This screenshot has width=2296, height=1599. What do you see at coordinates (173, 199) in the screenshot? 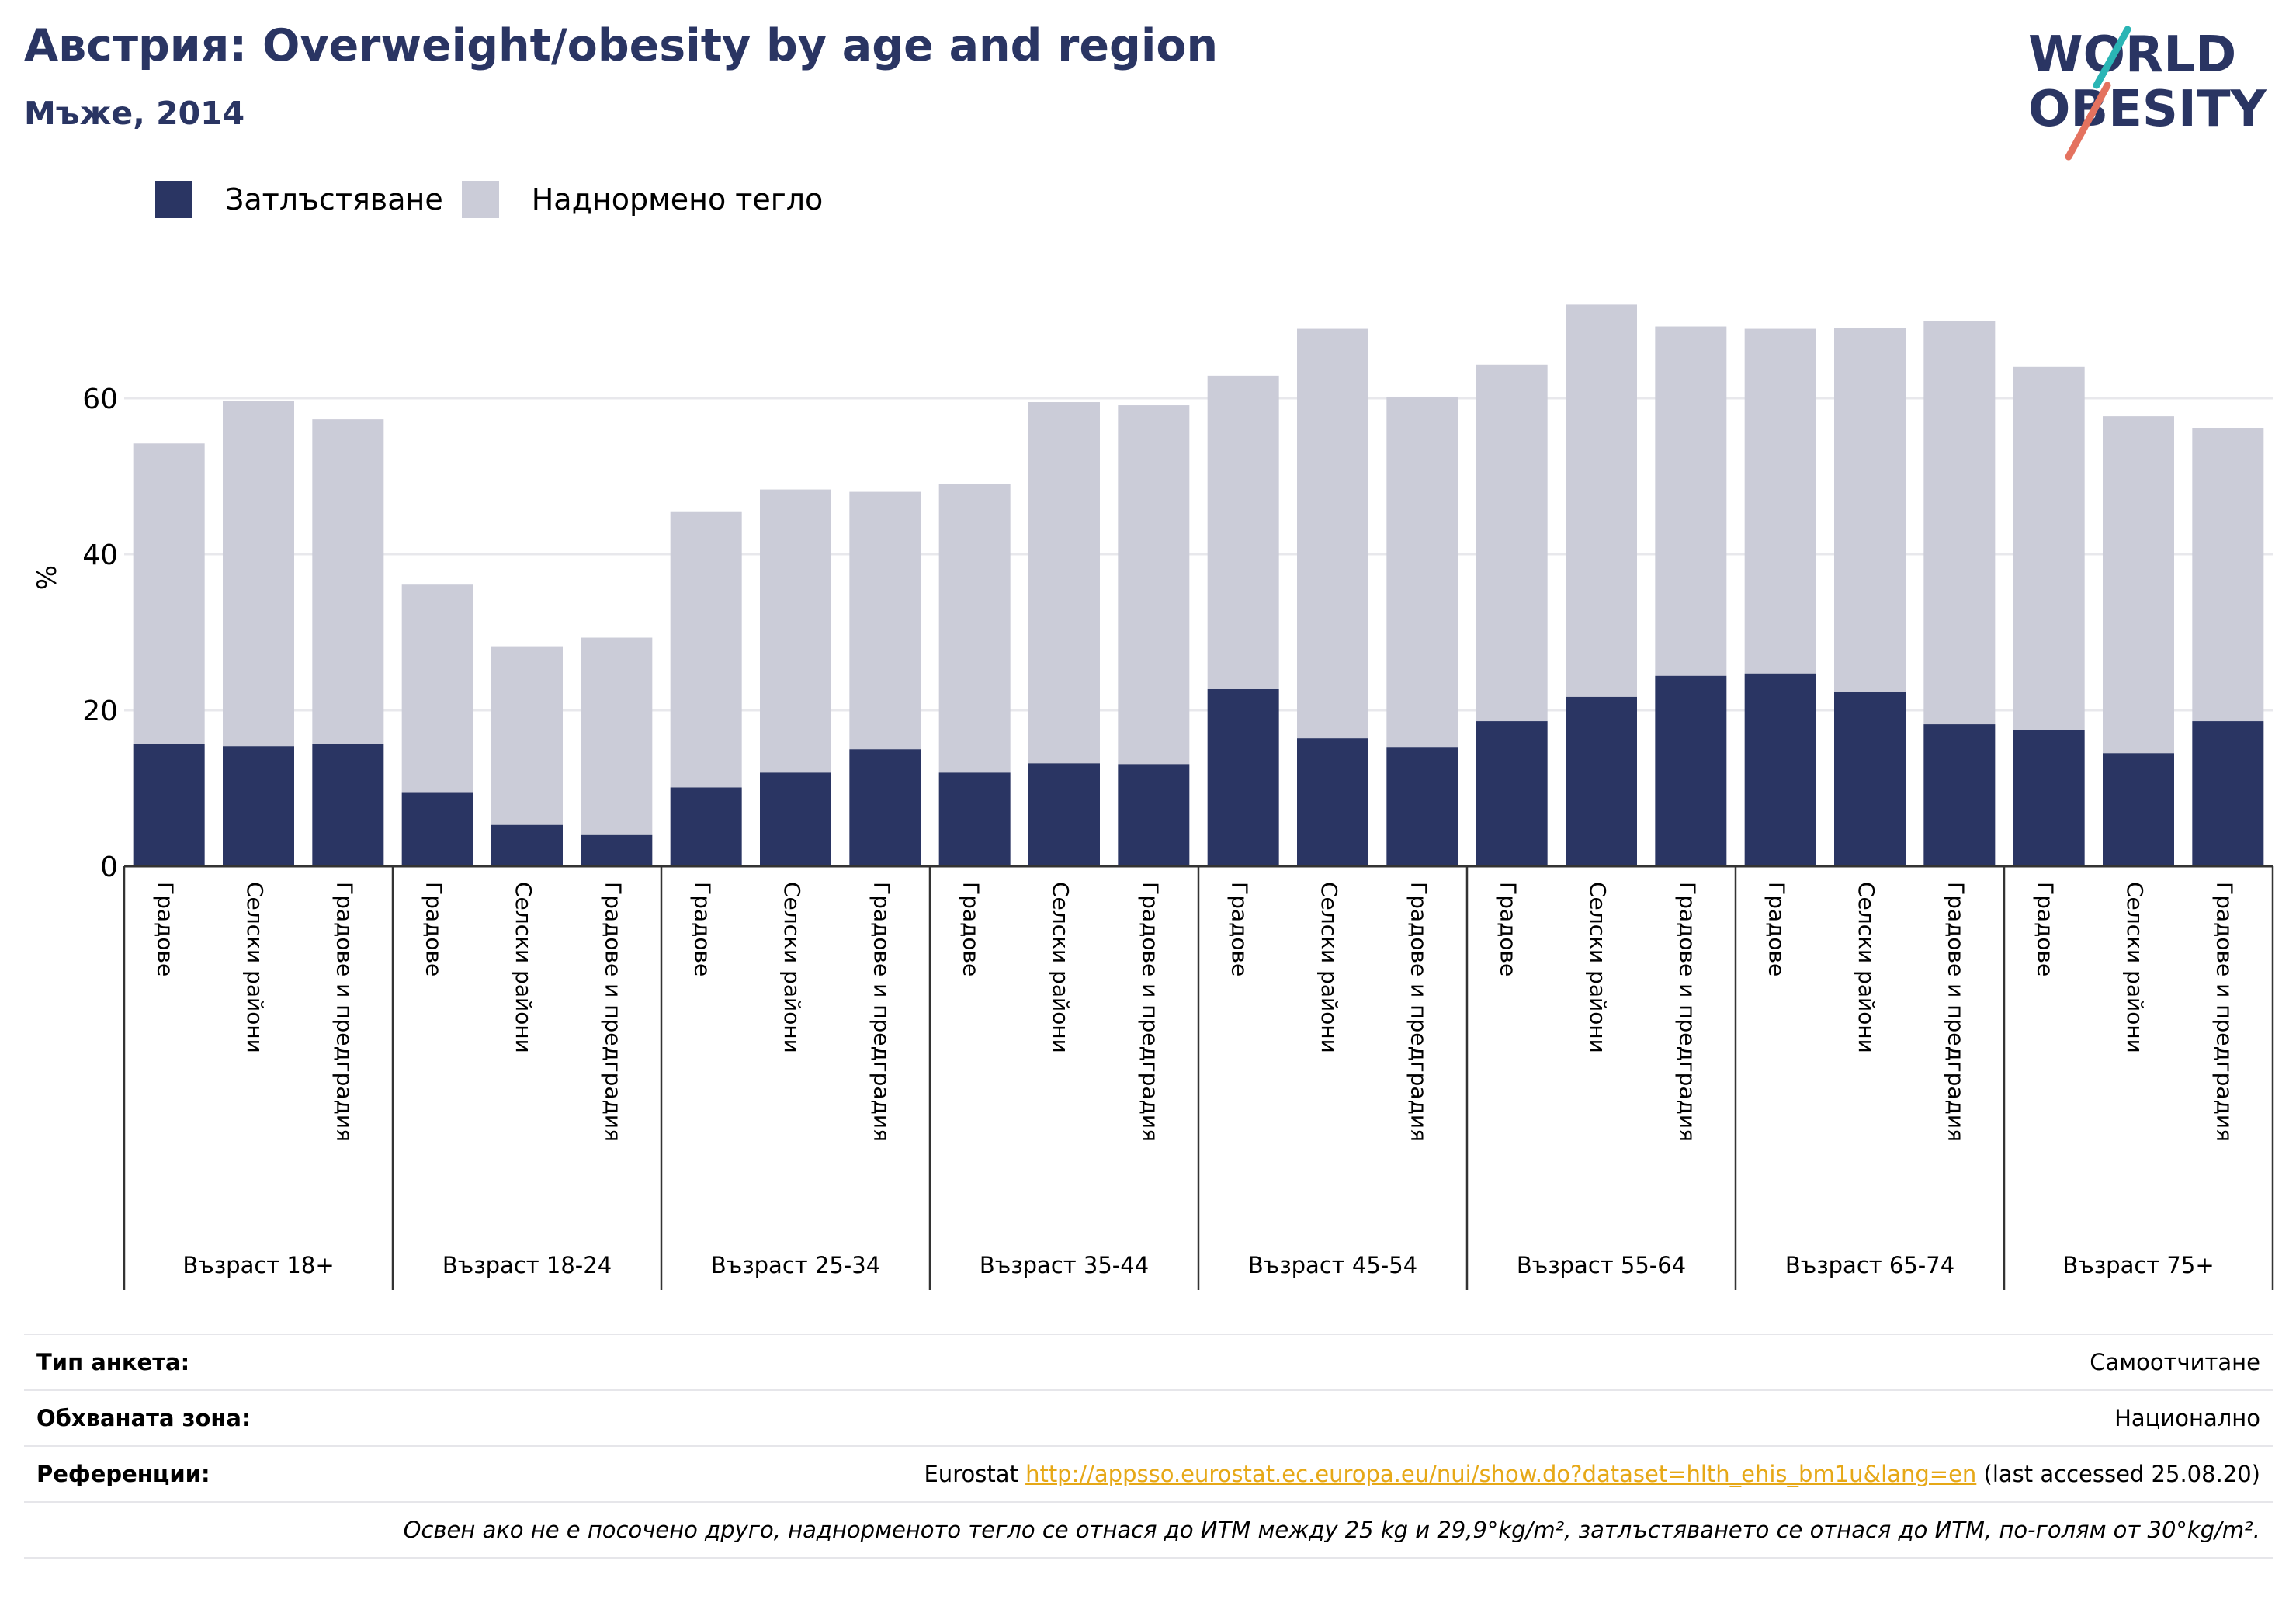
I see `legend-swatch-obesity` at bounding box center [173, 199].